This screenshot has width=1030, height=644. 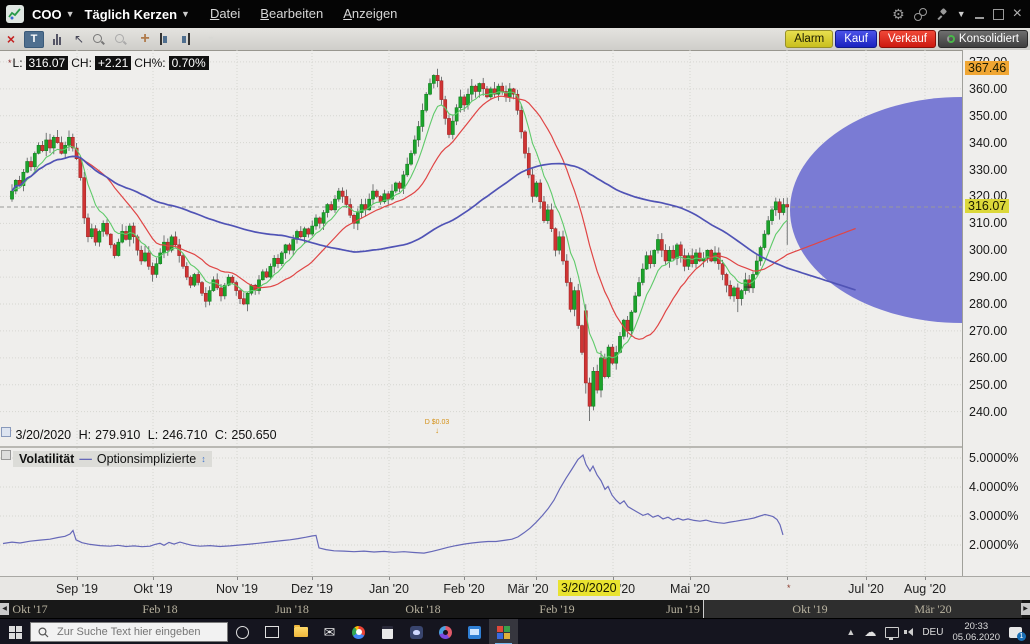 What do you see at coordinates (167, 39) in the screenshot?
I see `shift-left-candle-icon` at bounding box center [167, 39].